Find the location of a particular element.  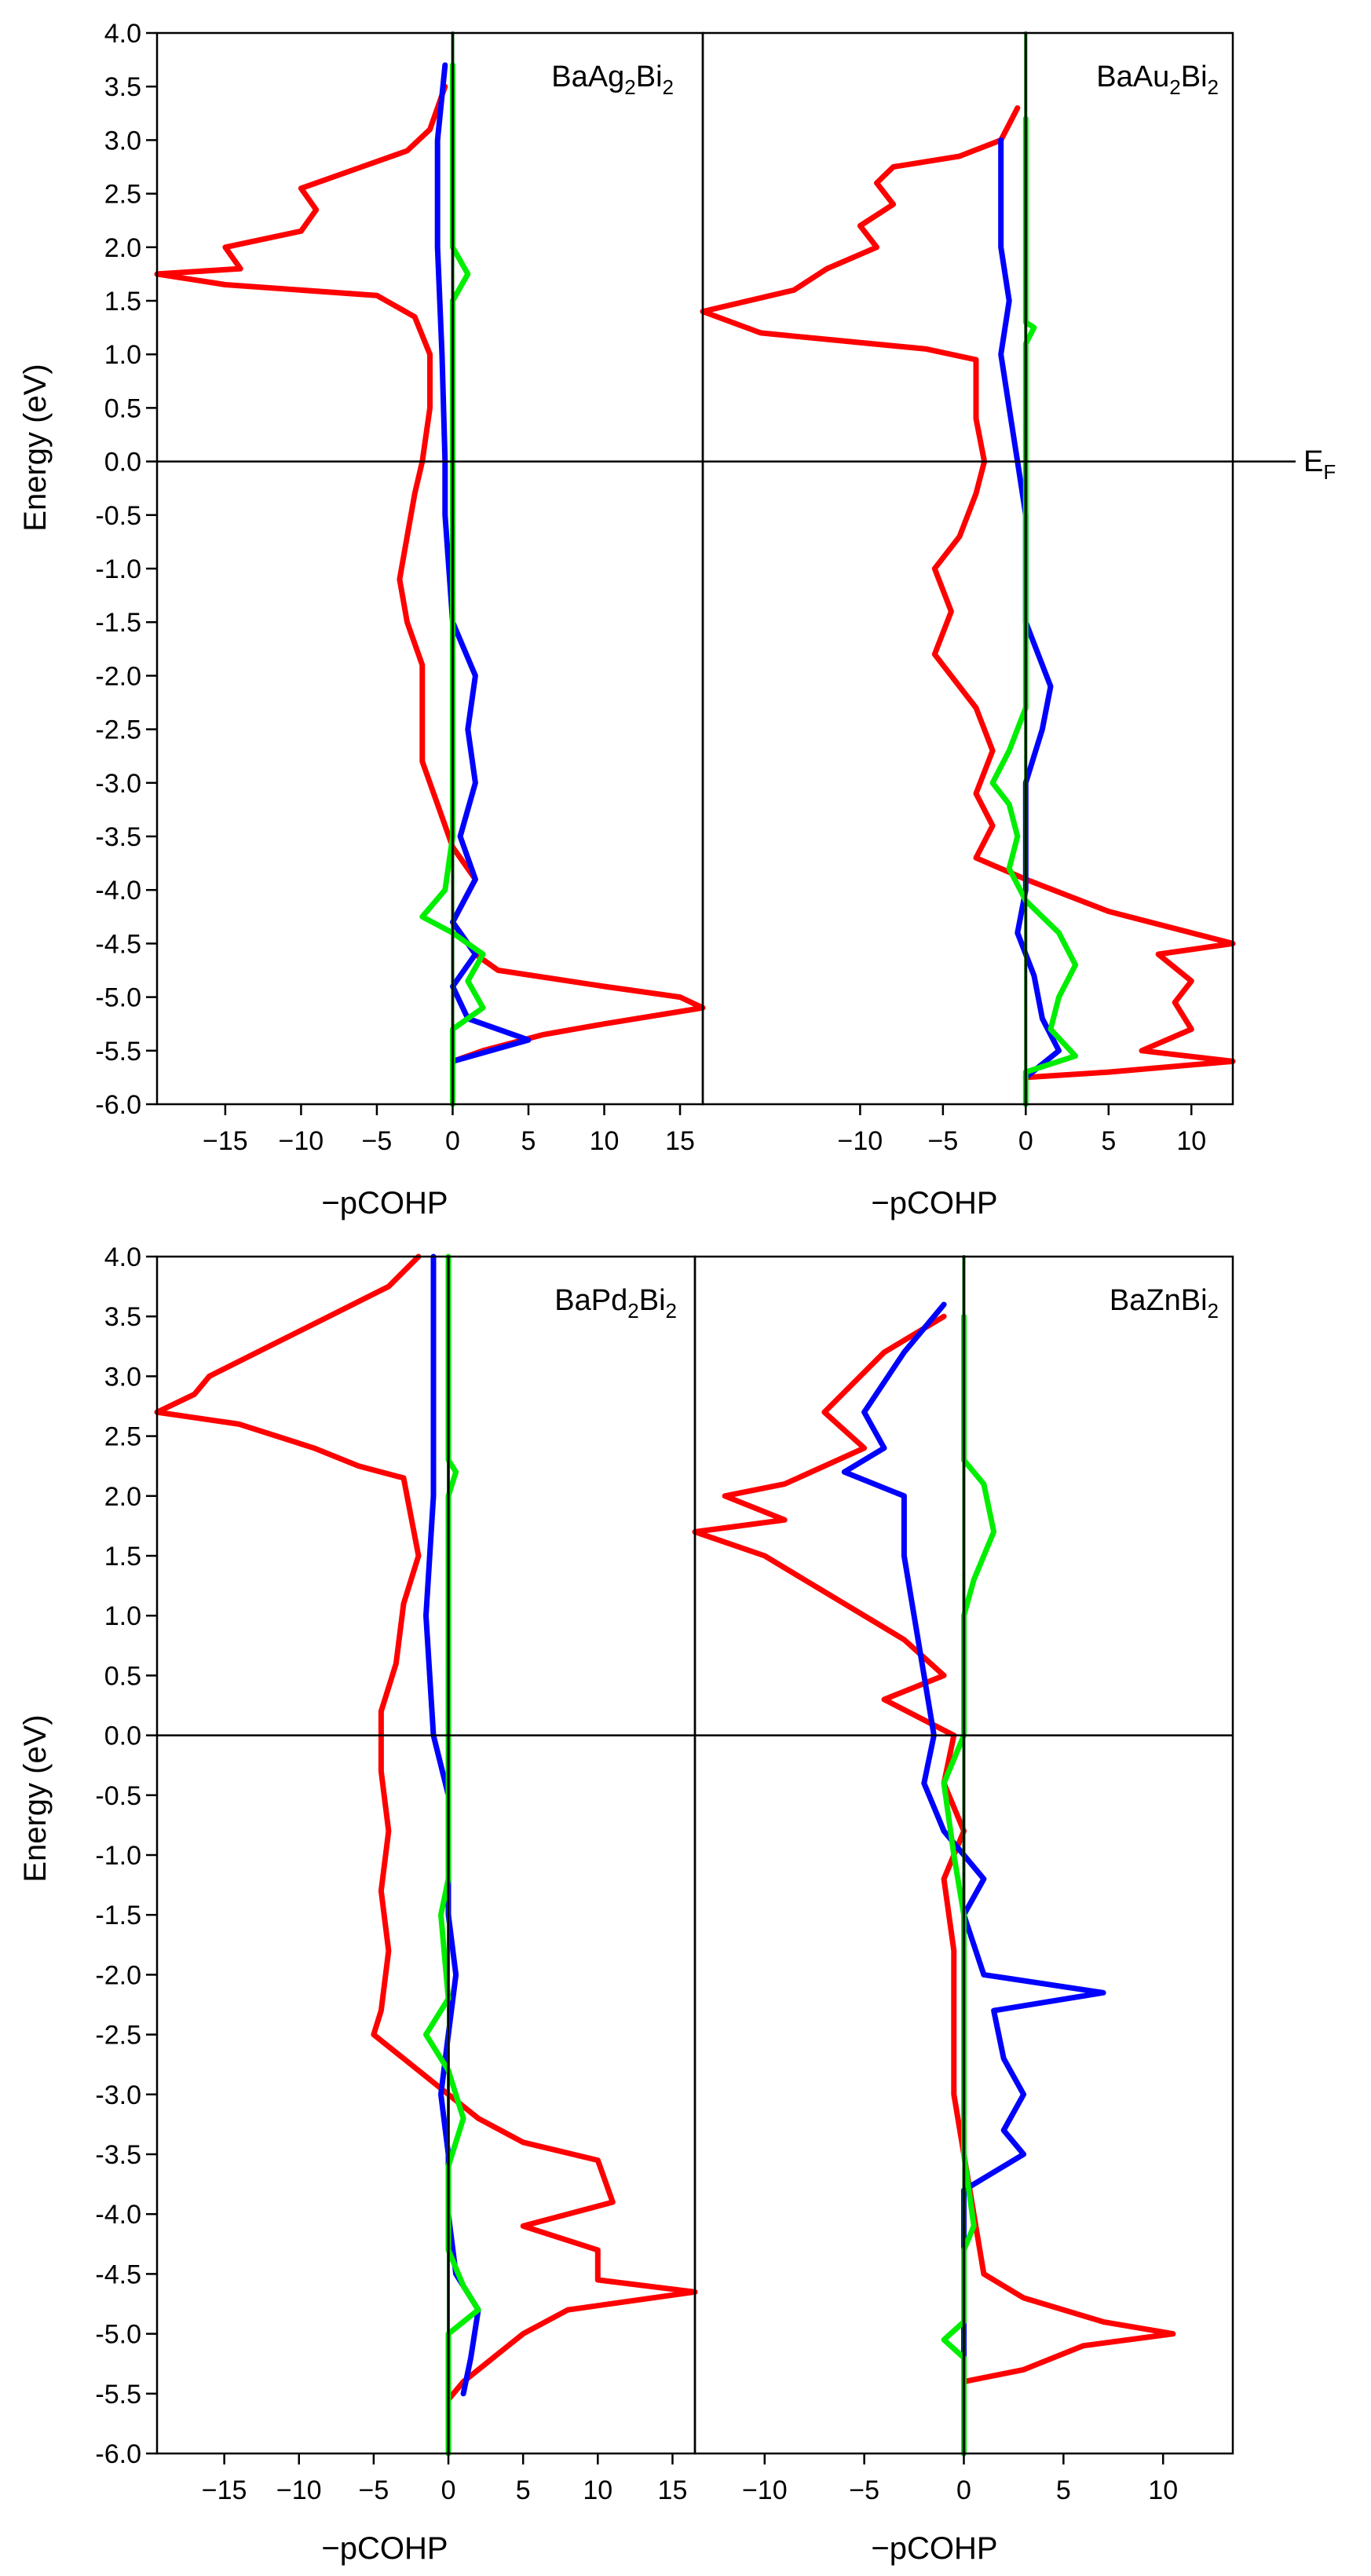

panel-title: BaAg2Bi2 is located at coordinates (612, 80).